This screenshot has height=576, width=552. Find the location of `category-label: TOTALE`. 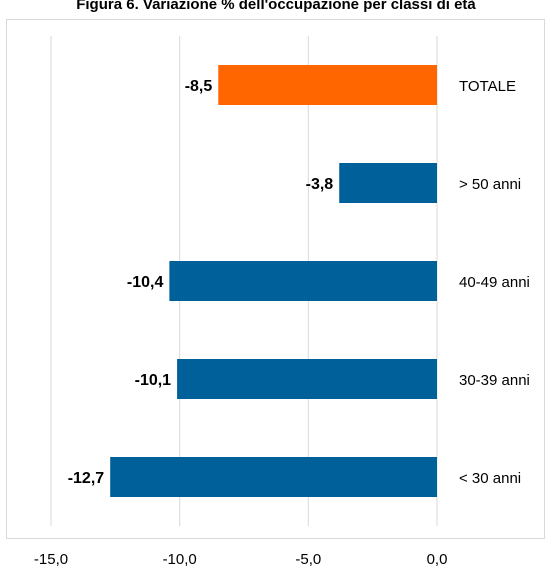

category-label: TOTALE is located at coordinates (487, 86).